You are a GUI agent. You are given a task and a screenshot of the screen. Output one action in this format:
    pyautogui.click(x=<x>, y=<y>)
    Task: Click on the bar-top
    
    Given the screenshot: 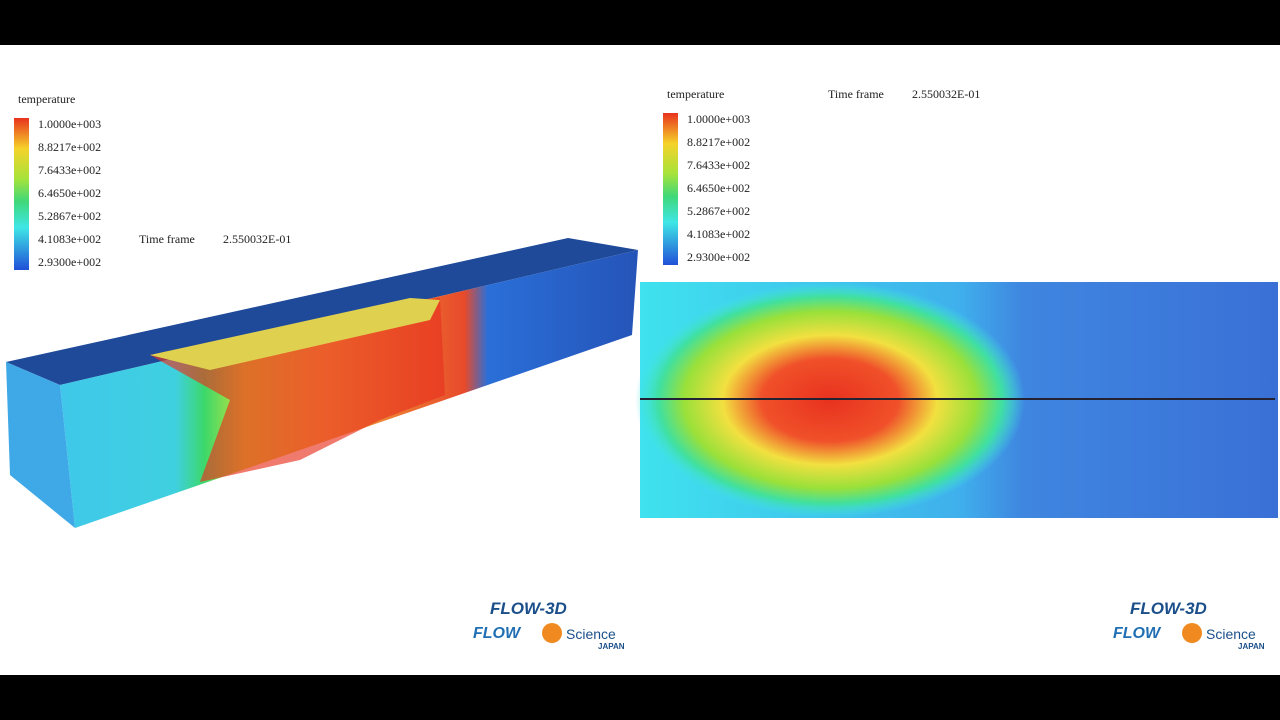 What is the action you would take?
    pyautogui.click(x=322, y=311)
    